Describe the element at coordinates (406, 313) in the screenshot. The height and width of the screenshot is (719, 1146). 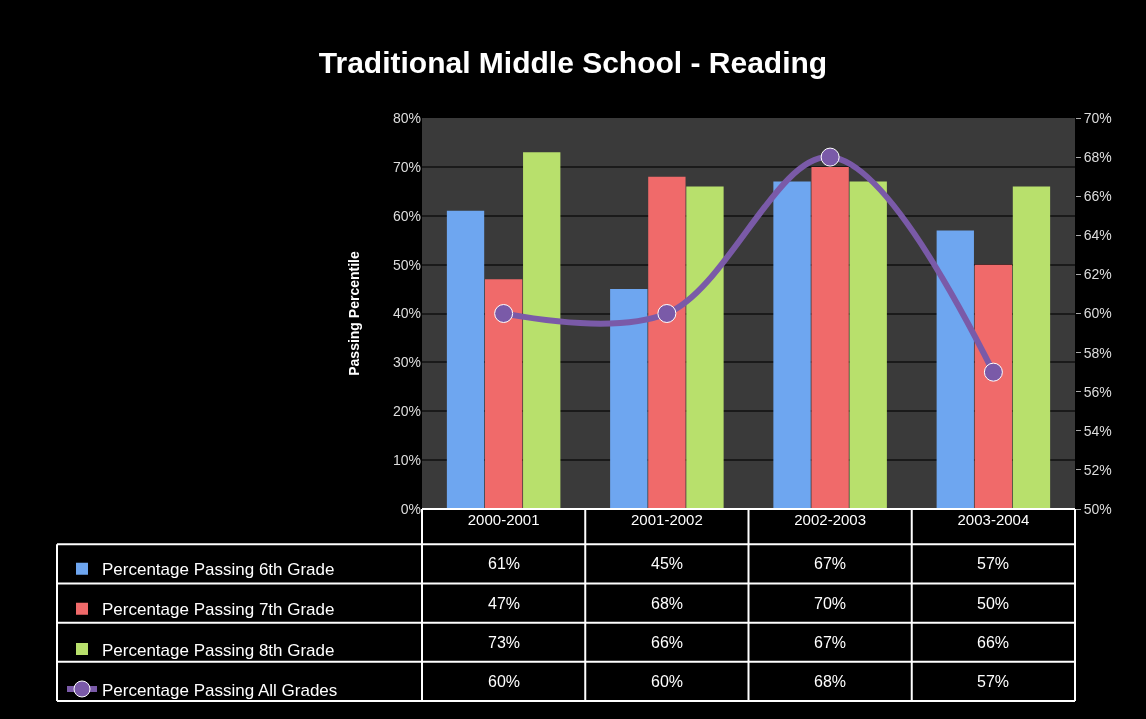
I see `y-tick-label: 40%` at that location.